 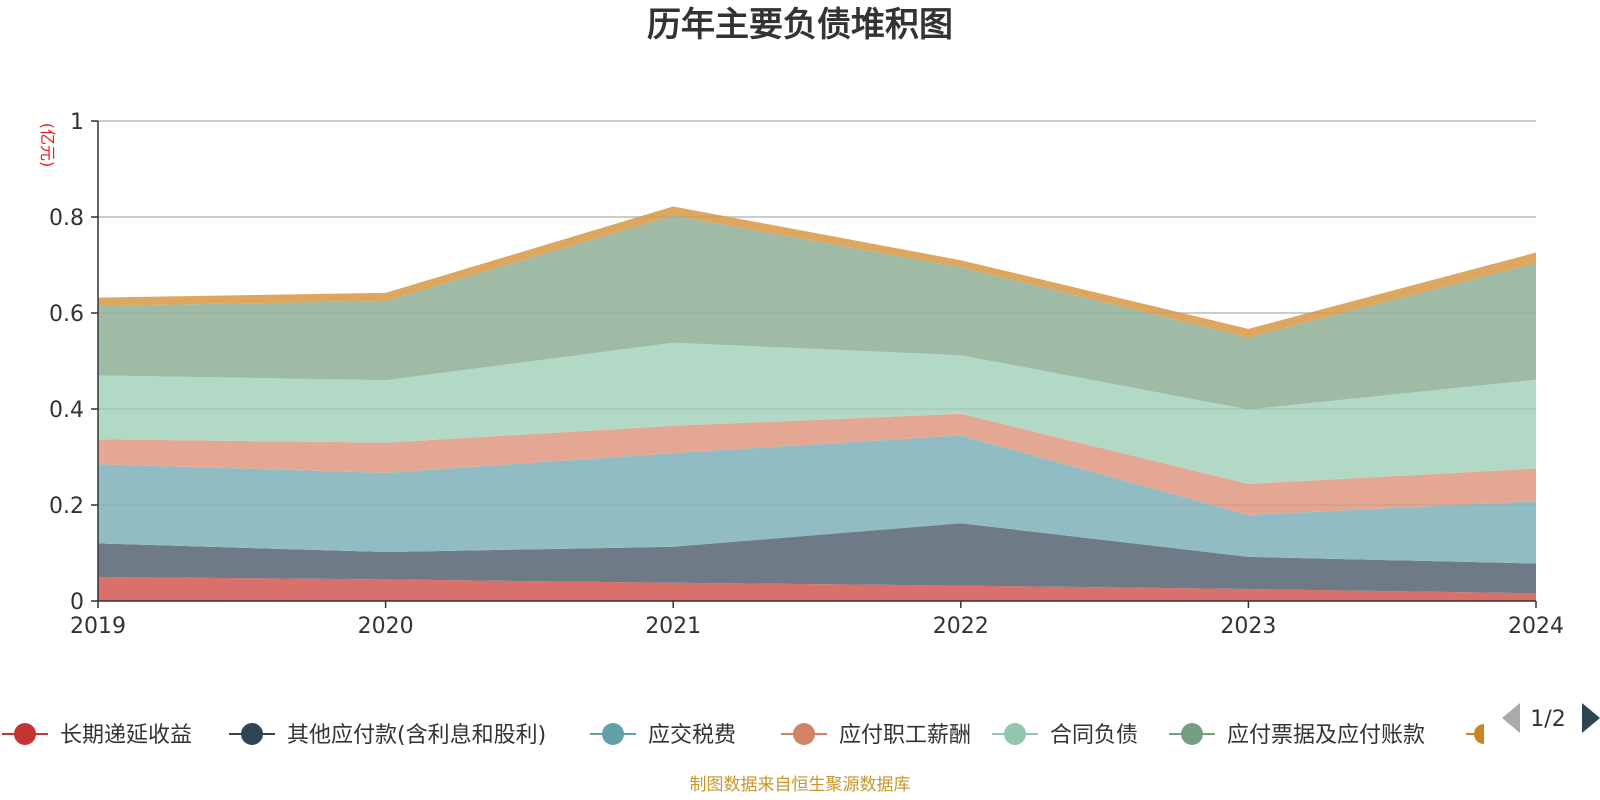 What do you see at coordinates (66, 410) in the screenshot?
I see `y-tick-label: 0.4` at bounding box center [66, 410].